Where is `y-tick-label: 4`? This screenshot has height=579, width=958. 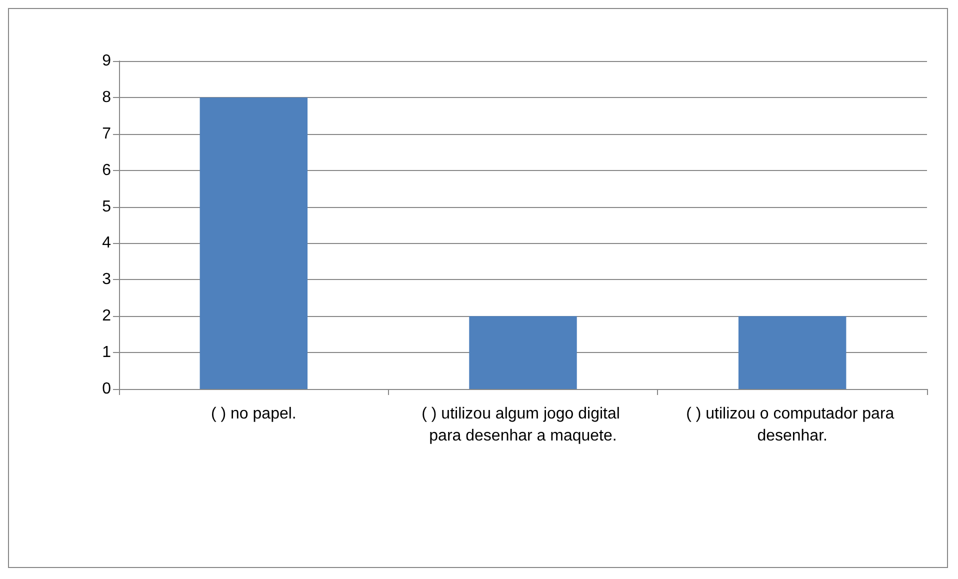 y-tick-label: 4 is located at coordinates (107, 243).